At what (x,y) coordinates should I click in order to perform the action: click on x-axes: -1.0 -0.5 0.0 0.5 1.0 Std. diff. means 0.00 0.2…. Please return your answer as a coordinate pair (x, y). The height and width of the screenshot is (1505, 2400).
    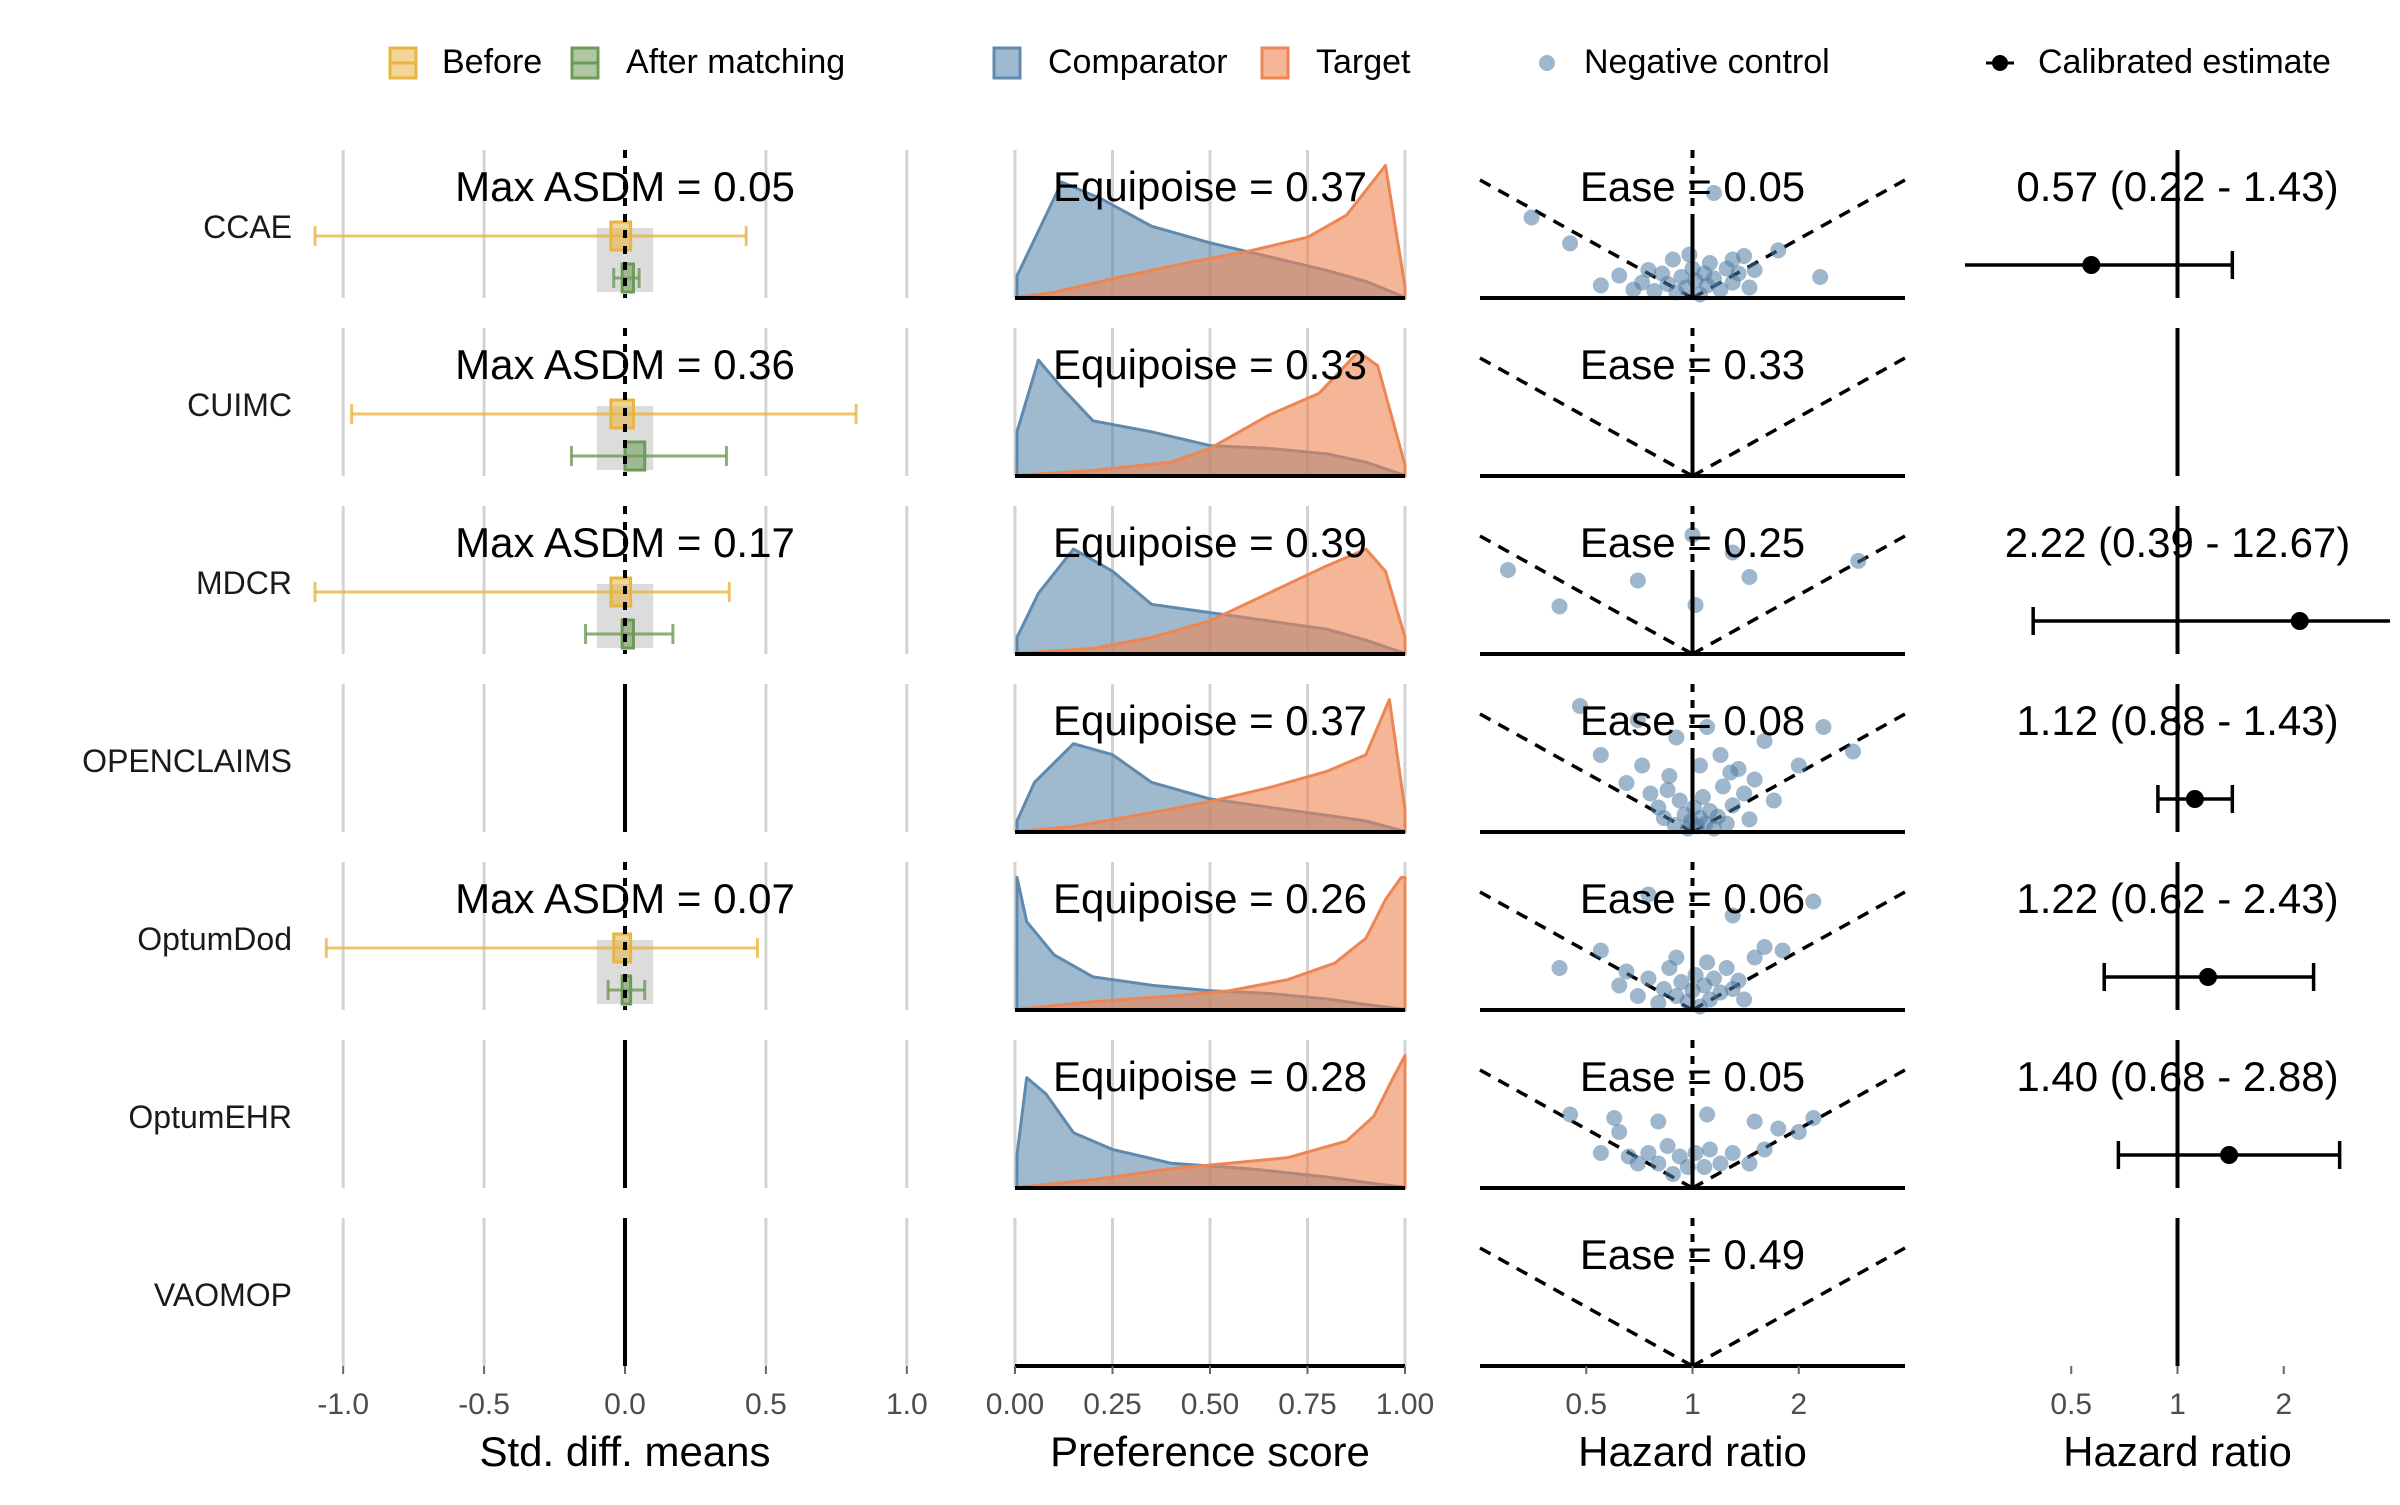
    Looking at the image, I should click on (1304, 1420).